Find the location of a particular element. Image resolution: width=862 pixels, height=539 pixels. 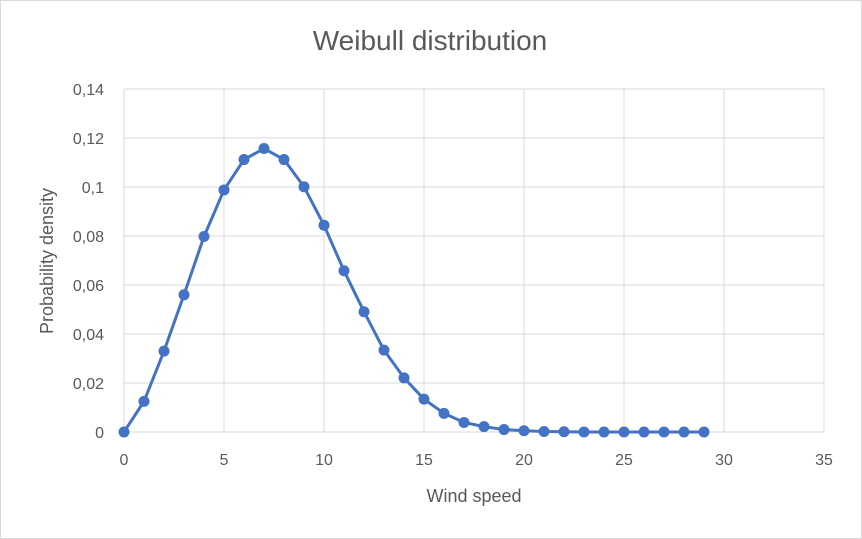

x-tick-label: 35 is located at coordinates (824, 460).